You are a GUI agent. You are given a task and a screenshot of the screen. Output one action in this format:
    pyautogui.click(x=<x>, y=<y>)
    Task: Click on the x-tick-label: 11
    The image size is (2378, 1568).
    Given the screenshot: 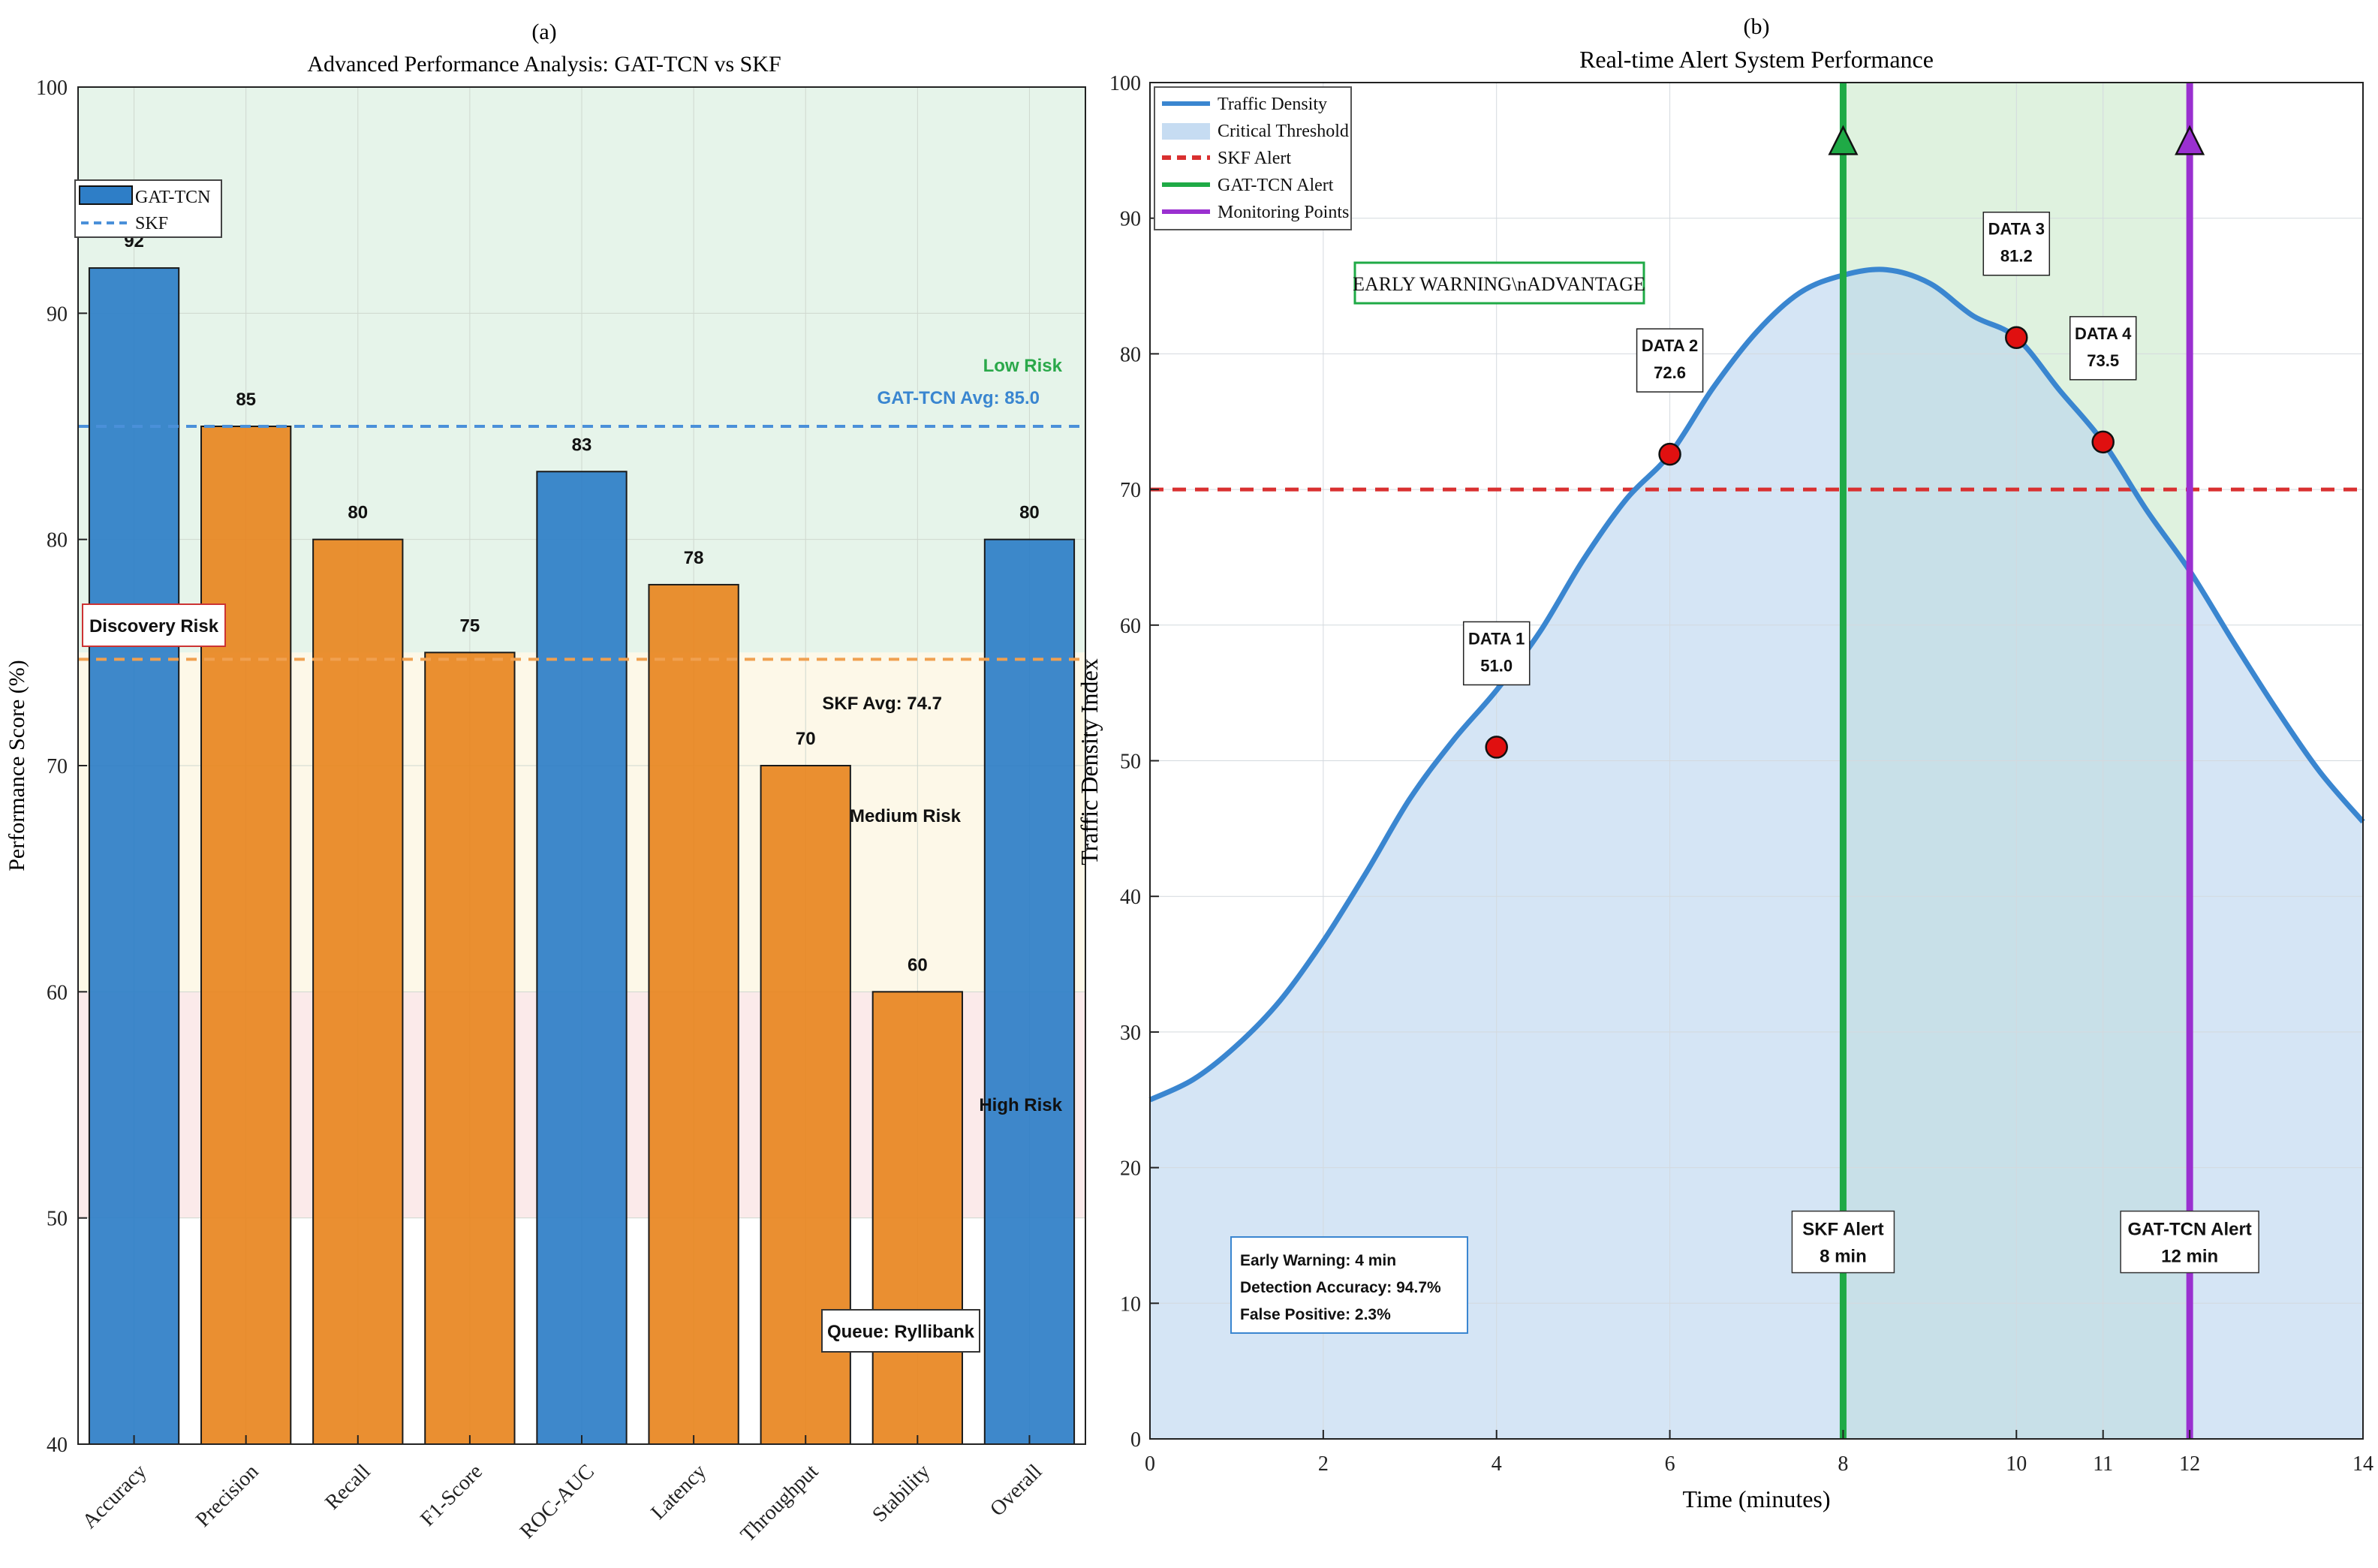 What is the action you would take?
    pyautogui.click(x=2103, y=1464)
    